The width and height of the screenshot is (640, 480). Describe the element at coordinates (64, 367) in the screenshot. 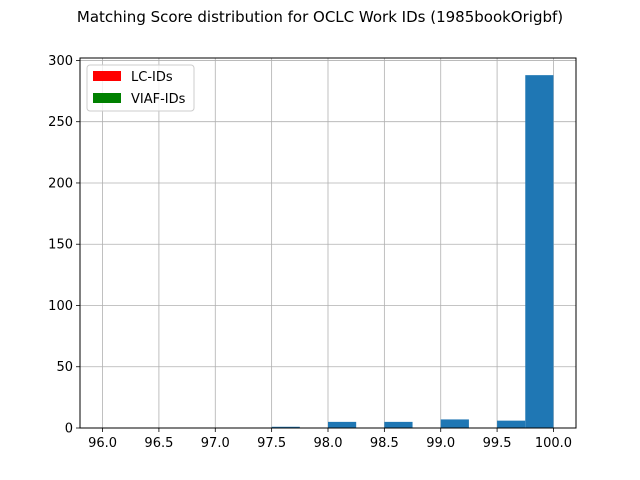

I see `y-tick-label: 50` at that location.